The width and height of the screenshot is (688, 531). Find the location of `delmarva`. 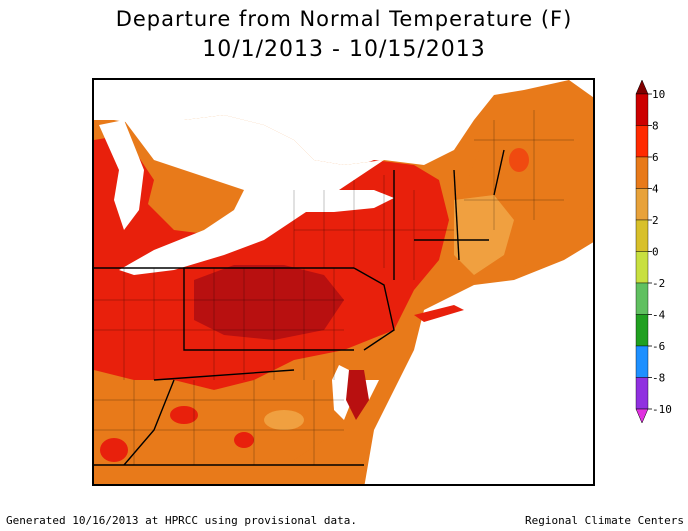

delmarva is located at coordinates (357, 395).